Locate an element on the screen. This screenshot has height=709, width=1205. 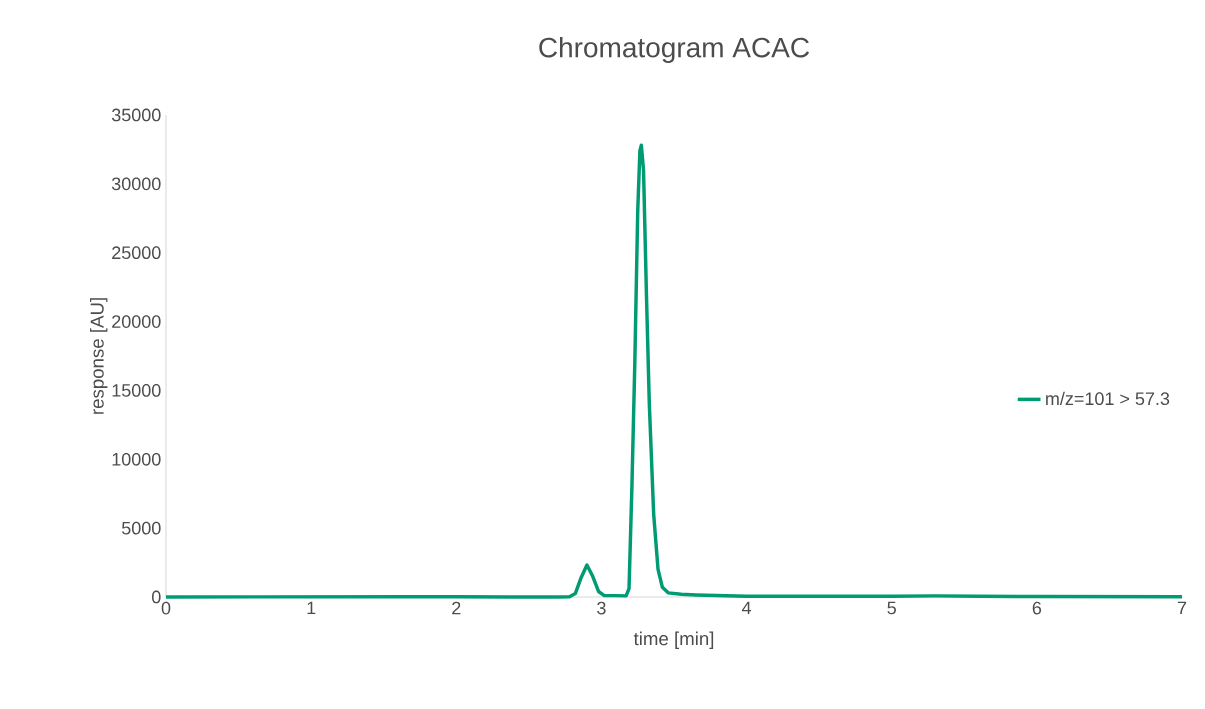
x-tick-label: 5 is located at coordinates (891, 608).